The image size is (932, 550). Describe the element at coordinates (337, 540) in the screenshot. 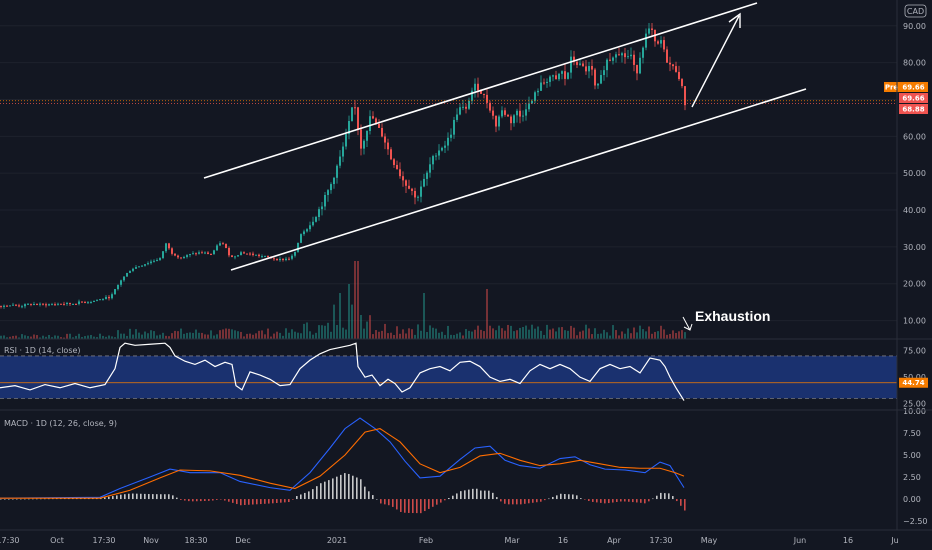

I see `time-tick-label: 2021` at that location.